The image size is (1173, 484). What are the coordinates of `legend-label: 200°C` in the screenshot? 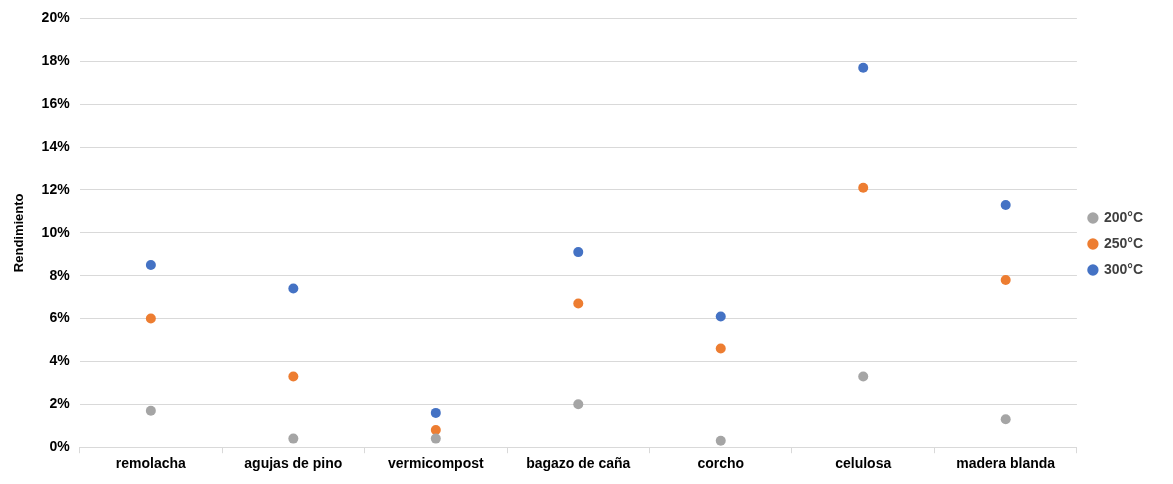 It's located at (1123, 216).